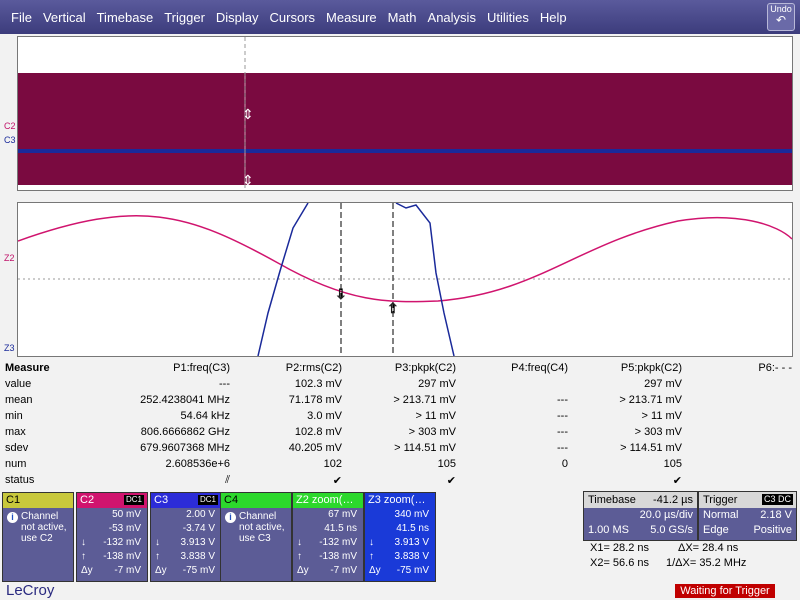  I want to click on channel-c1-note-text: Channel not active, use C2, so click(44, 527).